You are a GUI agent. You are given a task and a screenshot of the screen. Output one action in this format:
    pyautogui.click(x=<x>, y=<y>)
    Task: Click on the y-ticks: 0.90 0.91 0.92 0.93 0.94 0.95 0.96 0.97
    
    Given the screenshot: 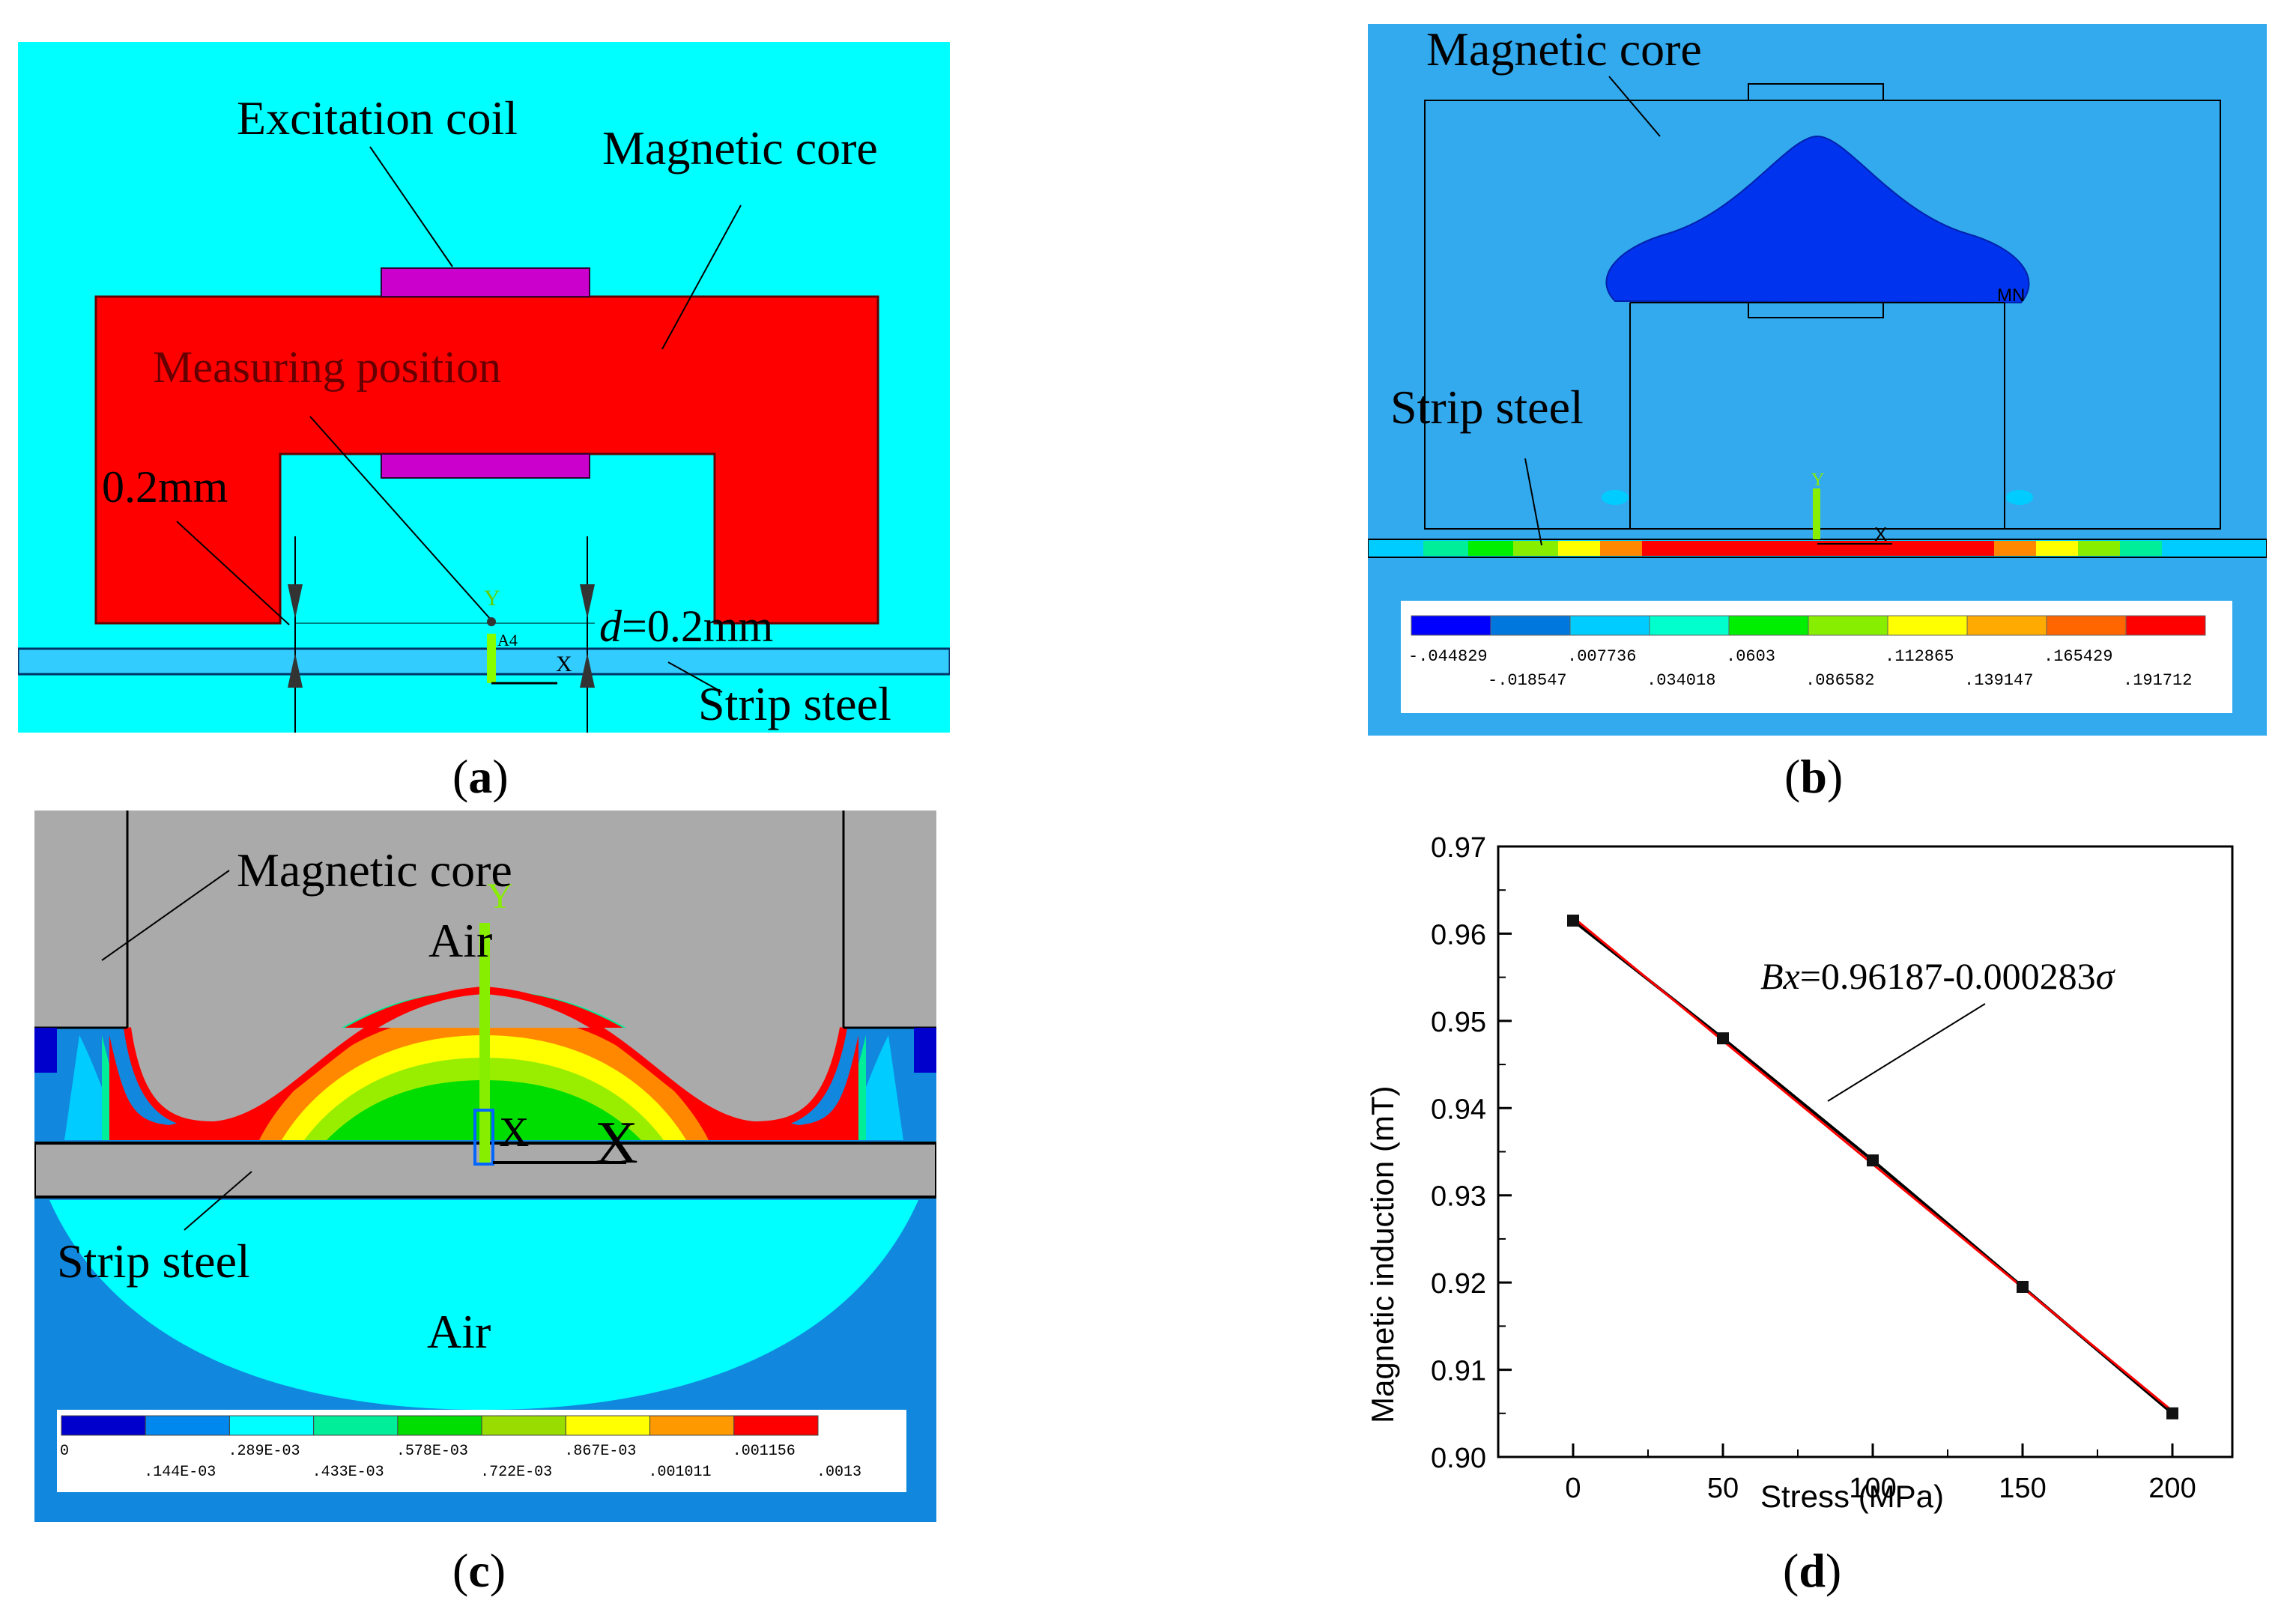 What is the action you would take?
    pyautogui.click(x=1472, y=1153)
    